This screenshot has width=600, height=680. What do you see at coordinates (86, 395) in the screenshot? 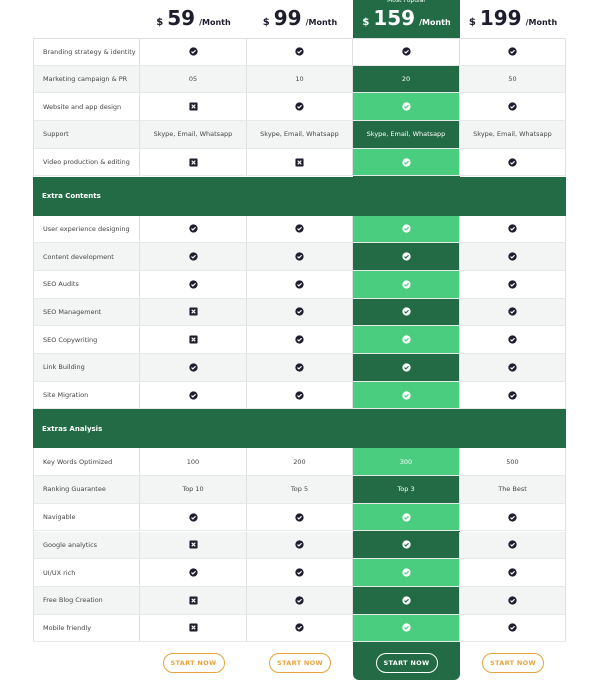
I see `feature-label: Site Migration` at bounding box center [86, 395].